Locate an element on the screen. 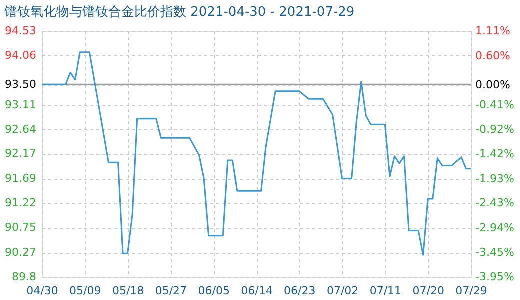 This screenshot has height=300, width=520. y-tick-label: 93.11 is located at coordinates (20, 105).